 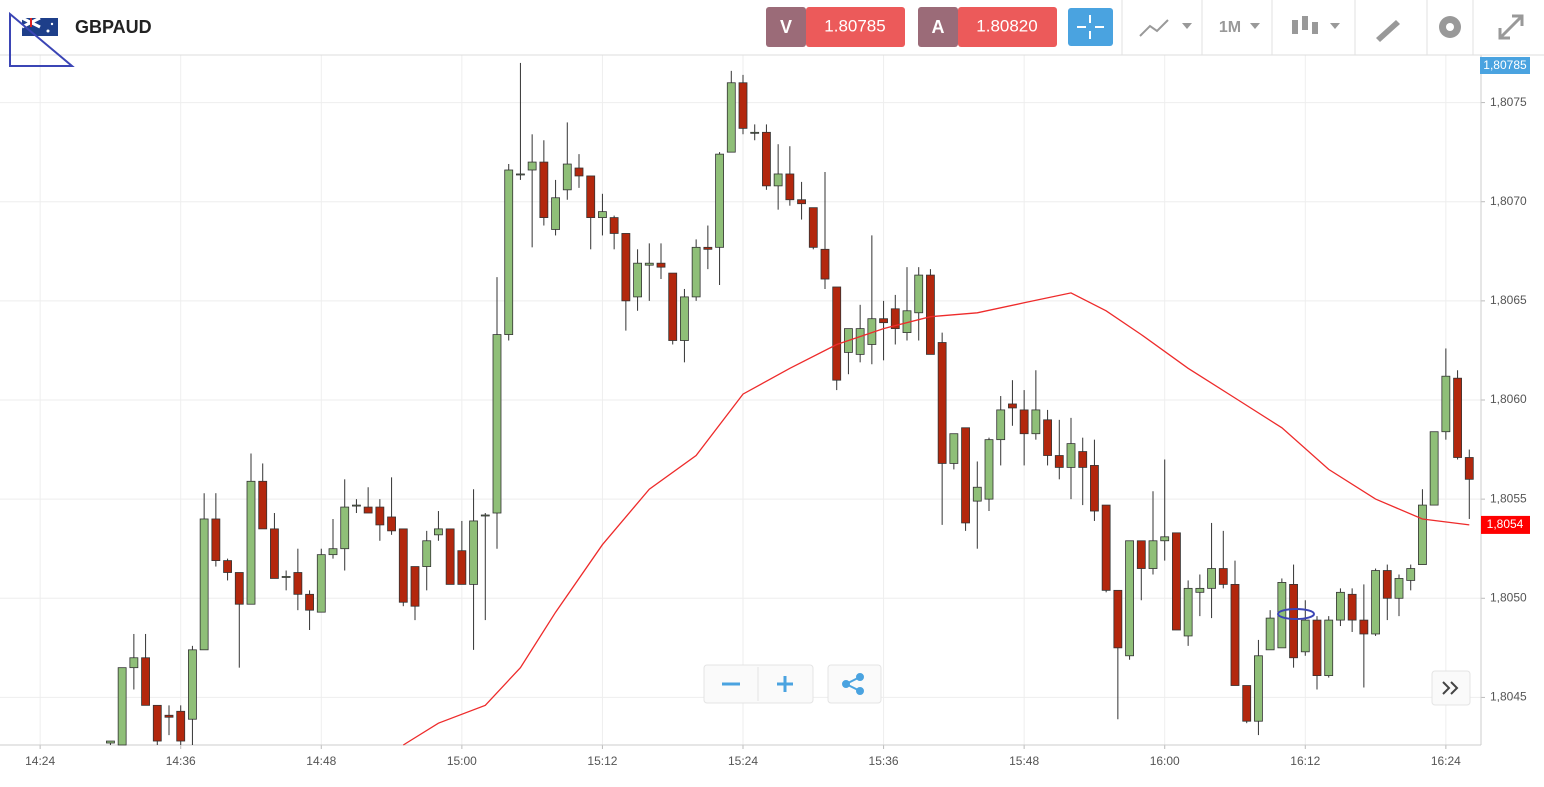 I want to click on timeframe-caret, so click(x=1255, y=26).